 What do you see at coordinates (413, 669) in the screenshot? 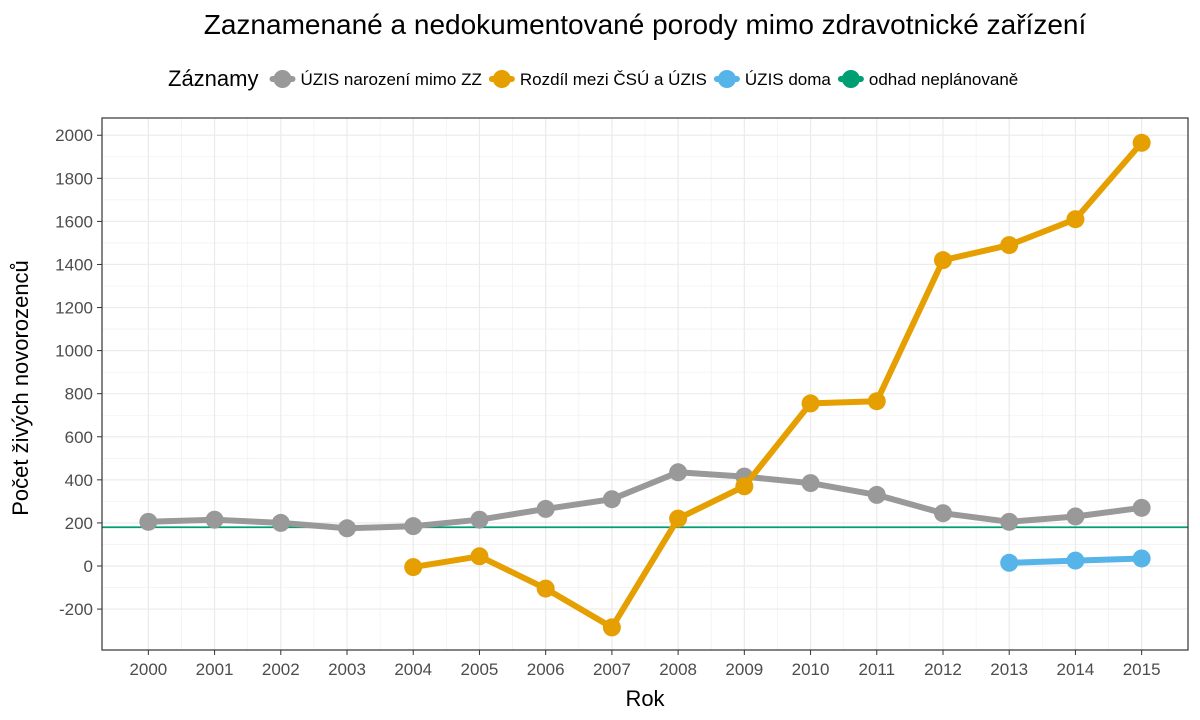
I see `x-tick-label: 2004` at bounding box center [413, 669].